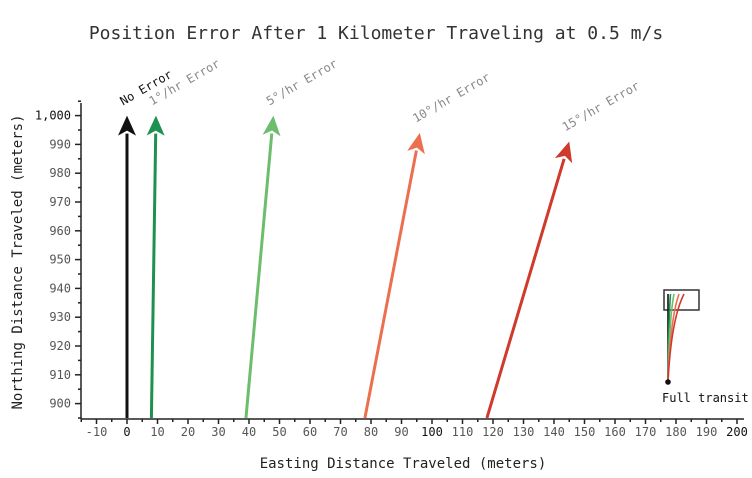 Image resolution: width=752 pixels, height=478 pixels. Describe the element at coordinates (705, 398) in the screenshot. I see `inset-label: Full transit` at that location.